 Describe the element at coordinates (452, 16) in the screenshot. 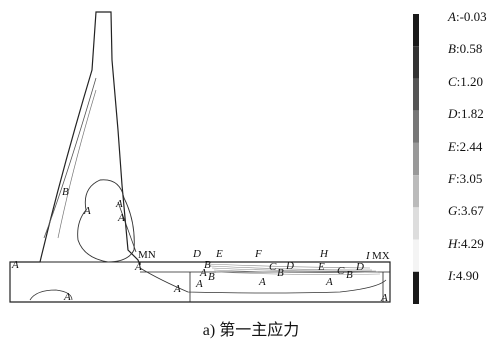

I see `legend-key: A` at that location.